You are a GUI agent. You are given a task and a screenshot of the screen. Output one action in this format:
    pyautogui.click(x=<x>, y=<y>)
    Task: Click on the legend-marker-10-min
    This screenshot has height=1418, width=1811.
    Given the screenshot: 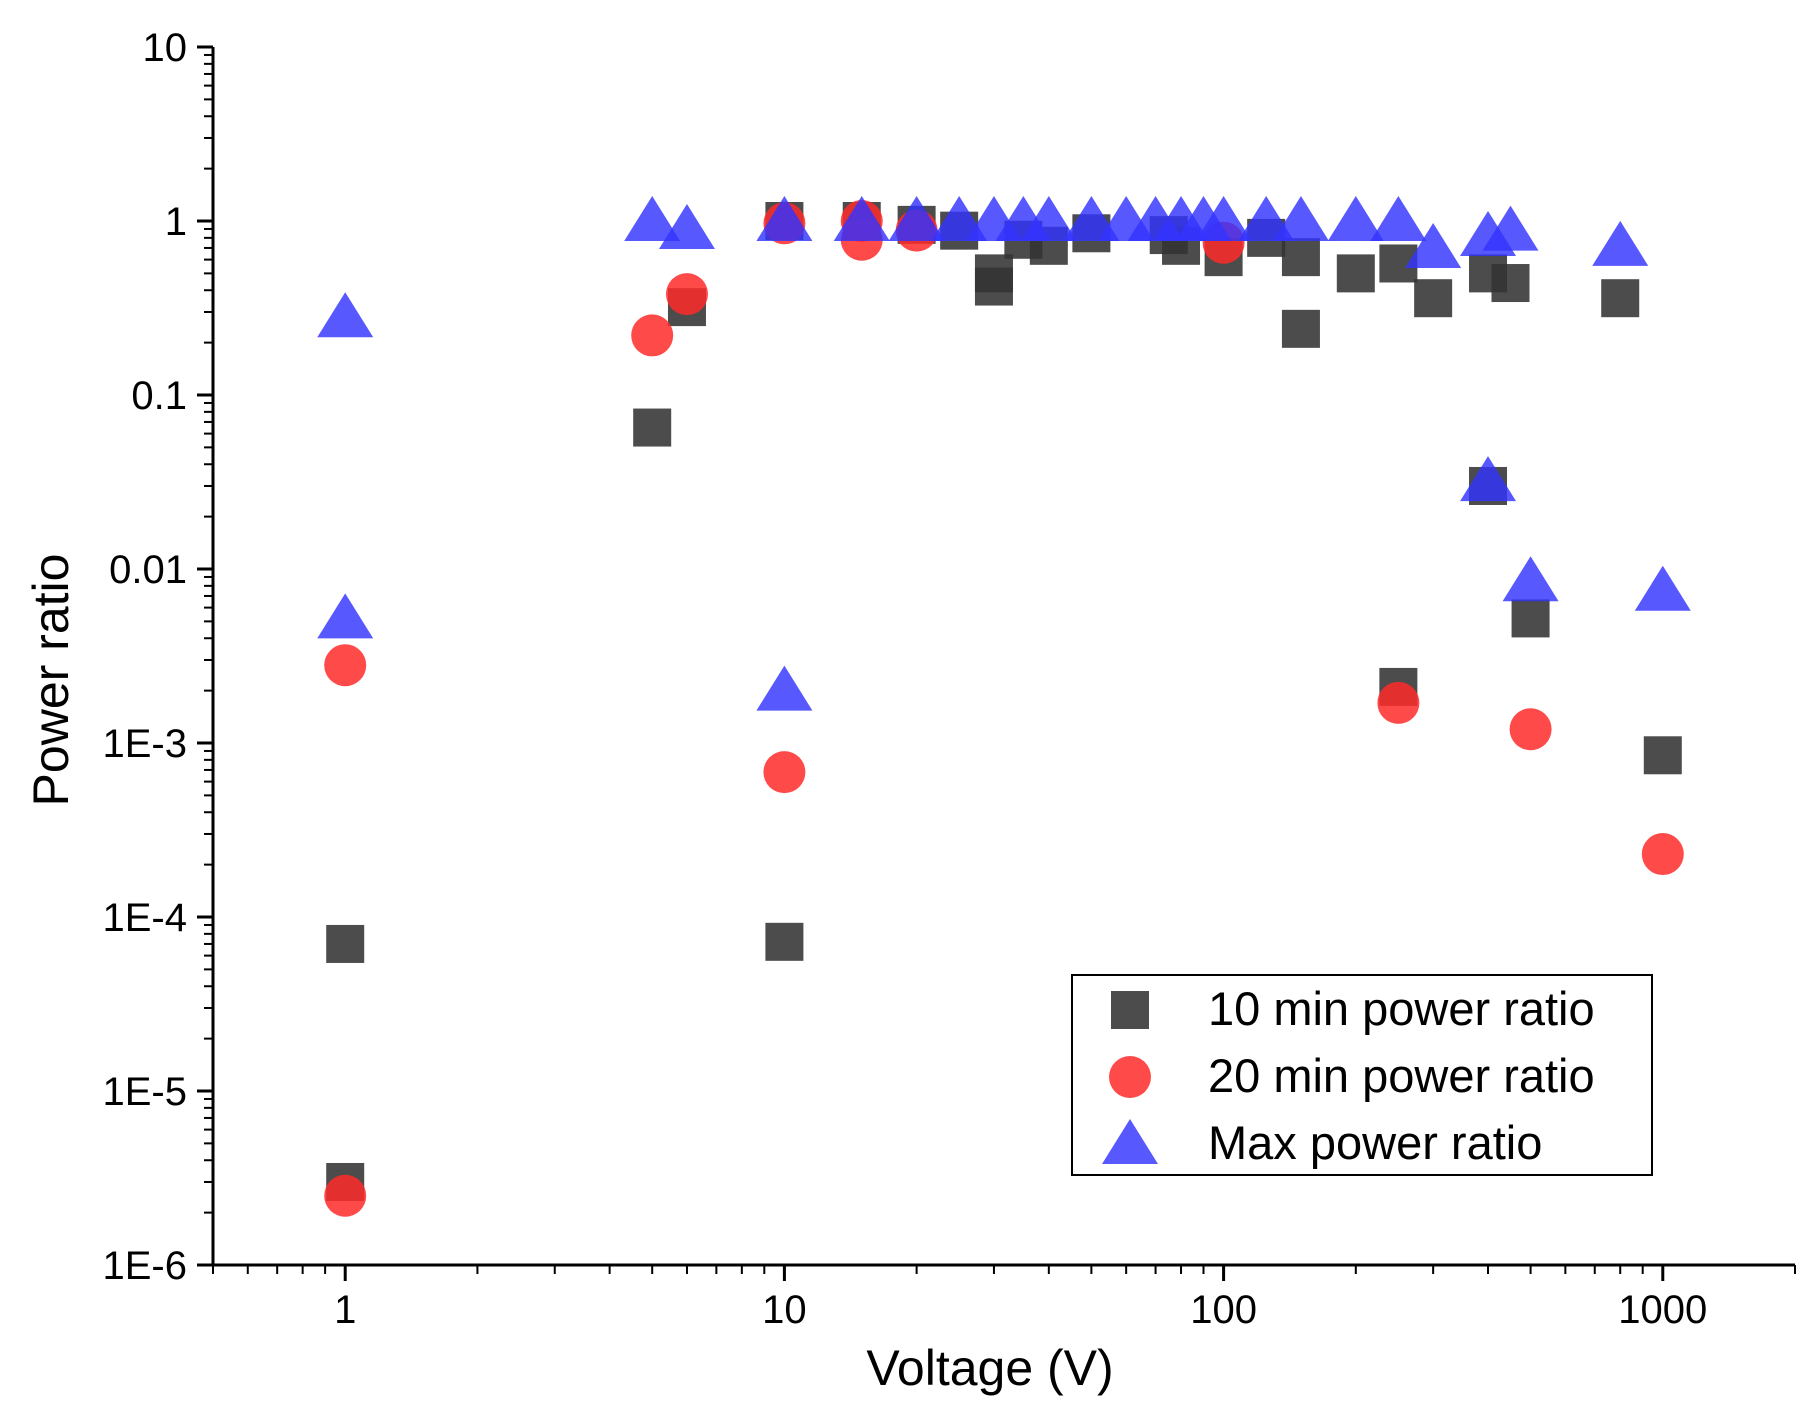 What is the action you would take?
    pyautogui.click(x=1130, y=1010)
    